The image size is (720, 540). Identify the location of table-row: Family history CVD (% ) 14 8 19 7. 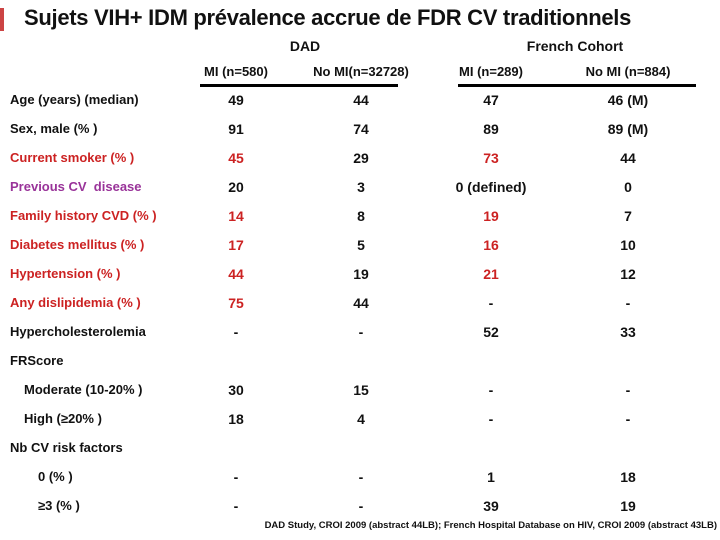
(360, 215).